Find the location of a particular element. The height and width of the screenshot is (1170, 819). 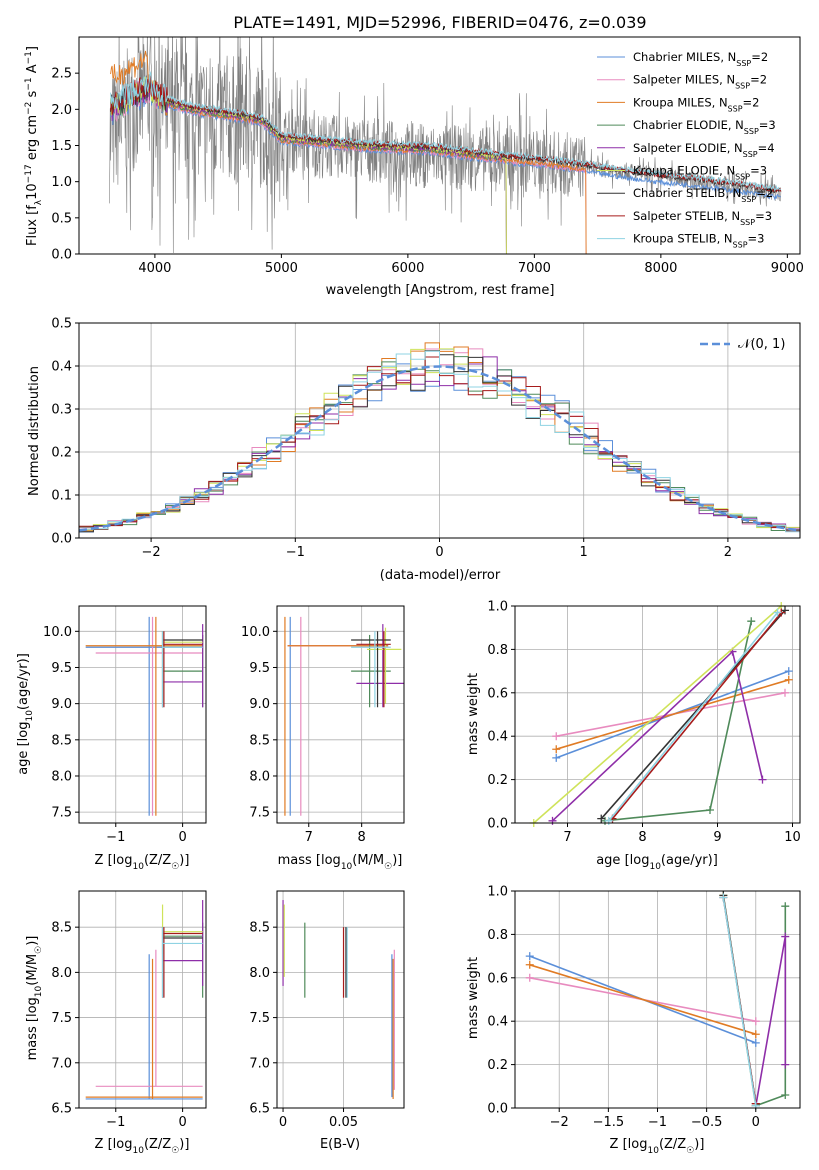

legend-label-salpeter-stelib: Salpeter STELIB, NSSP=3 is located at coordinates (702, 218).